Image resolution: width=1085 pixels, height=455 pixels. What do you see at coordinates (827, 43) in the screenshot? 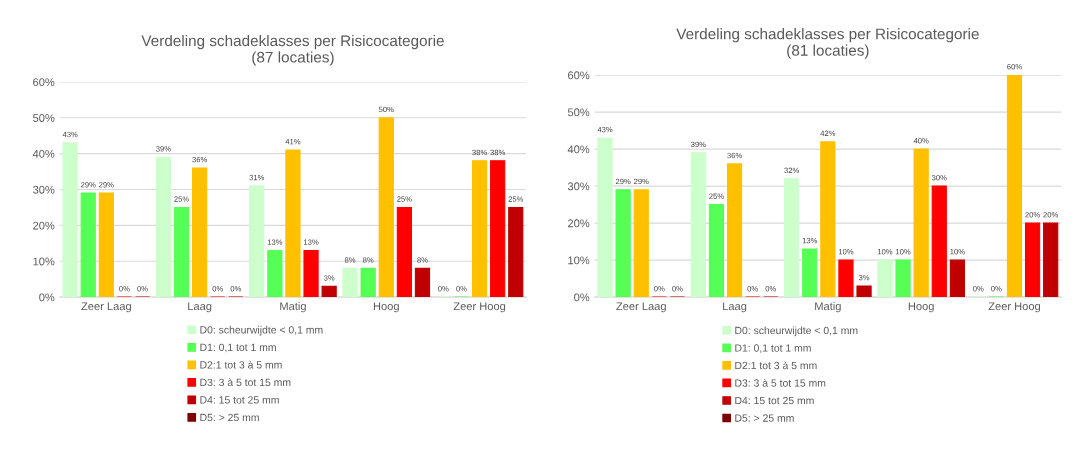
I see `chart-title: Verdeling schadeklasses per Risicocategorie (81 locaties)` at bounding box center [827, 43].